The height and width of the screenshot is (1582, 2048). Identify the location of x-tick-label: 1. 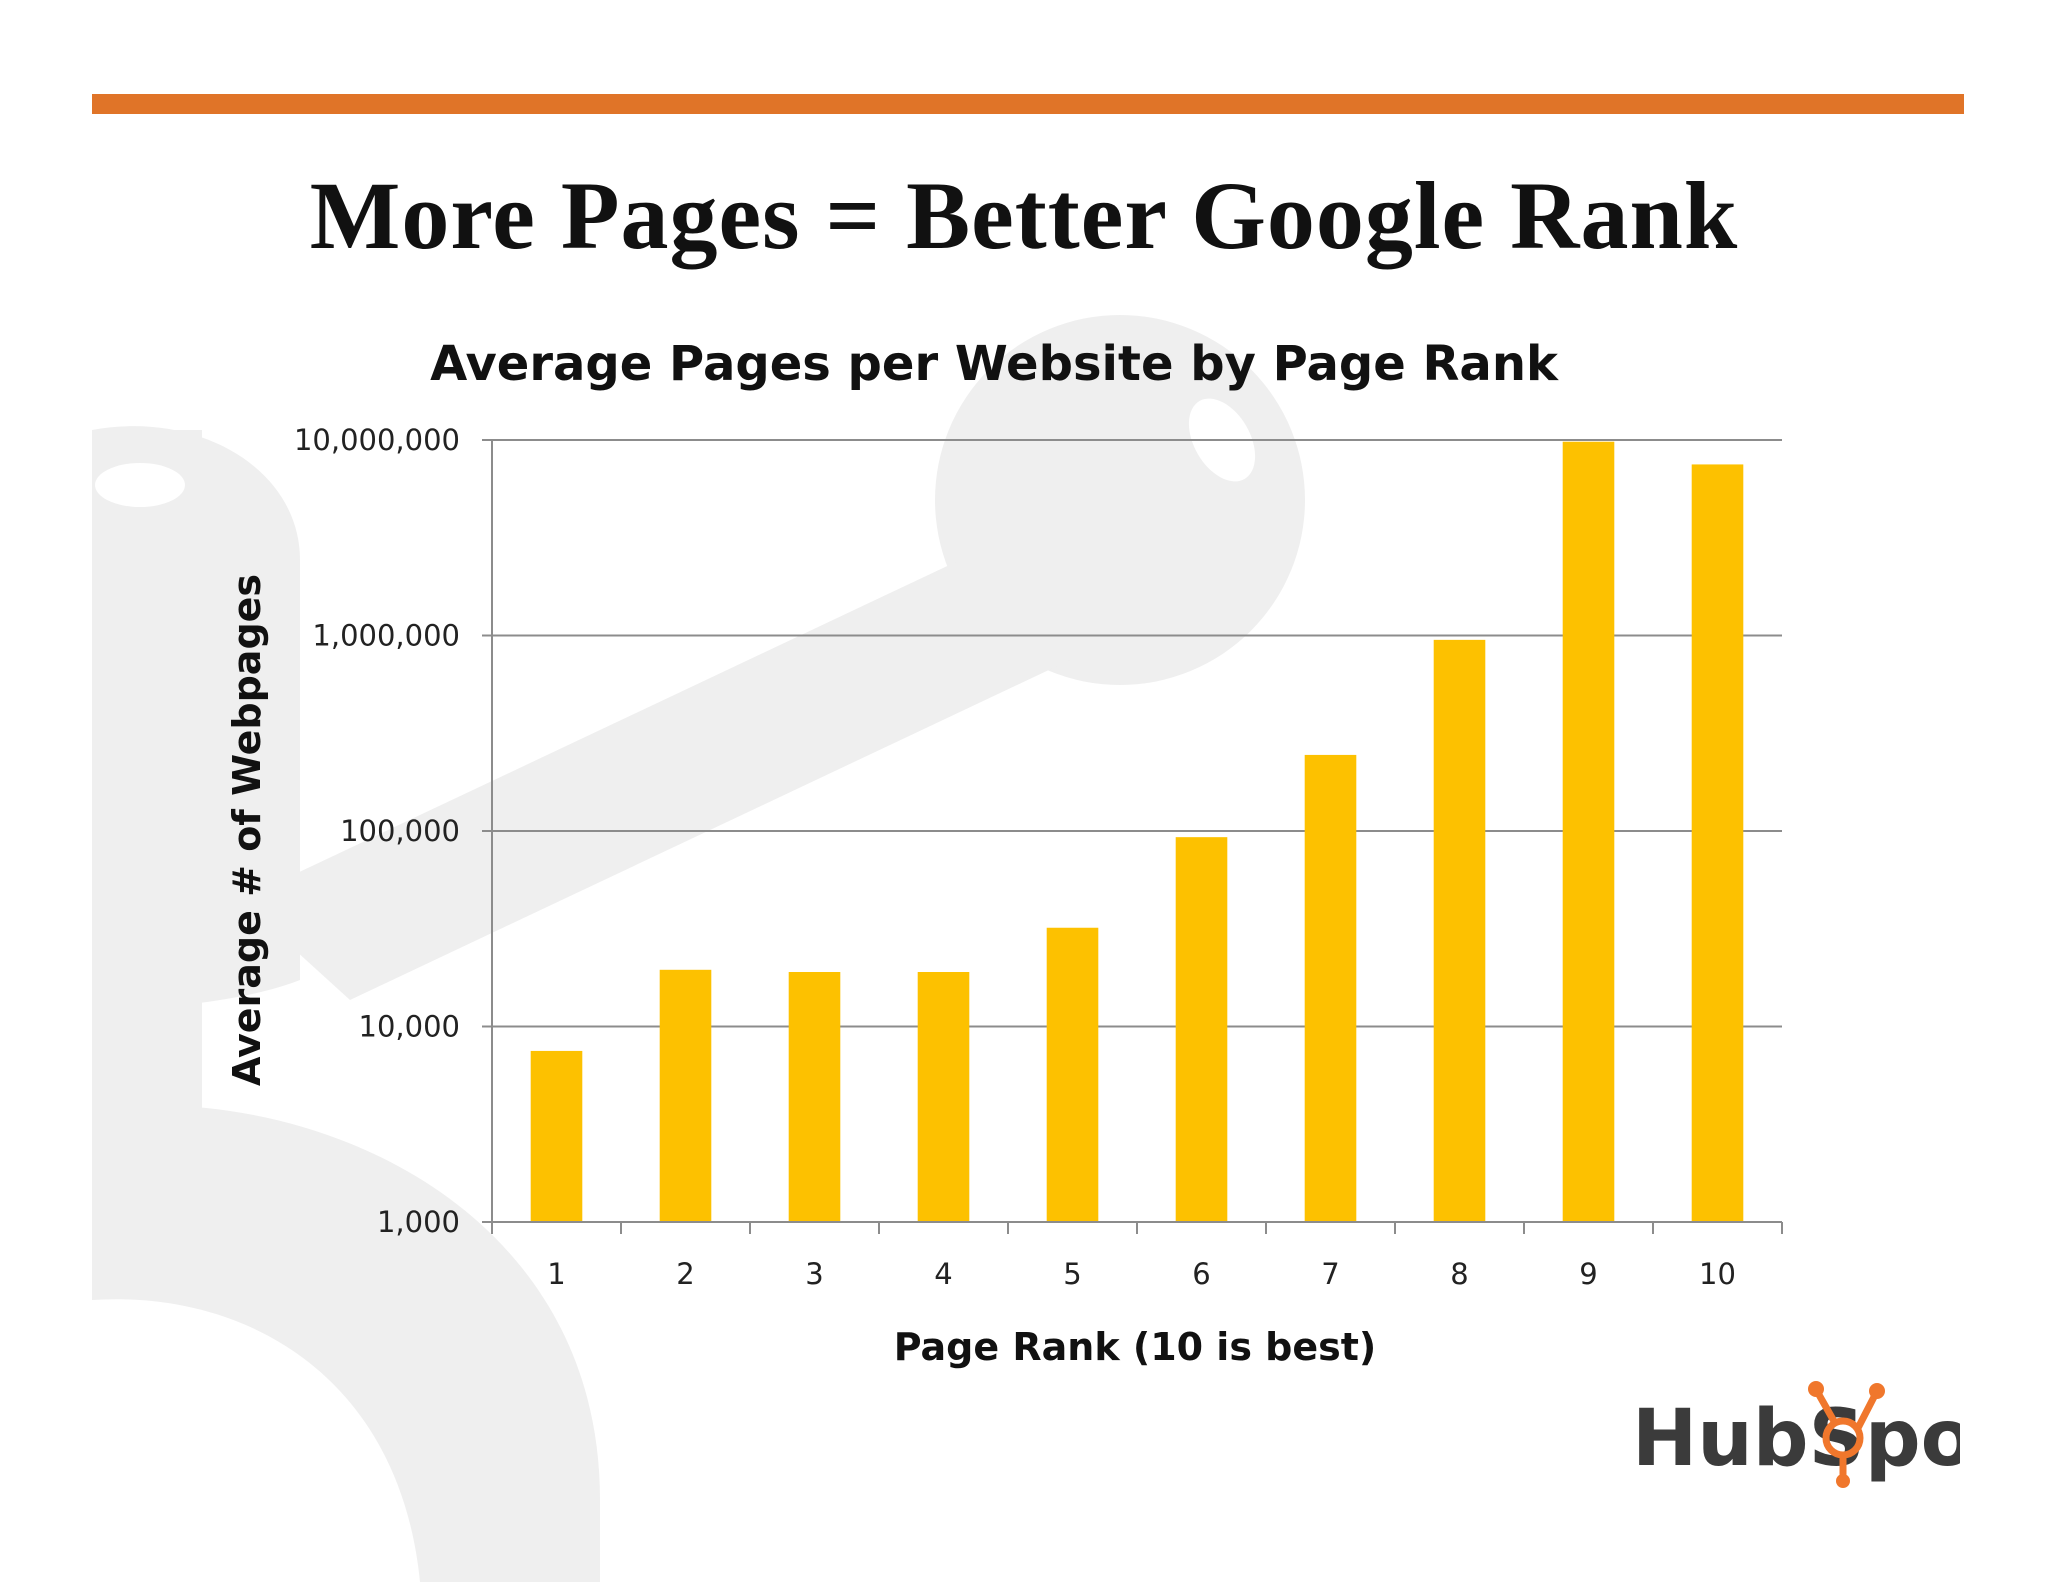
(556, 1274).